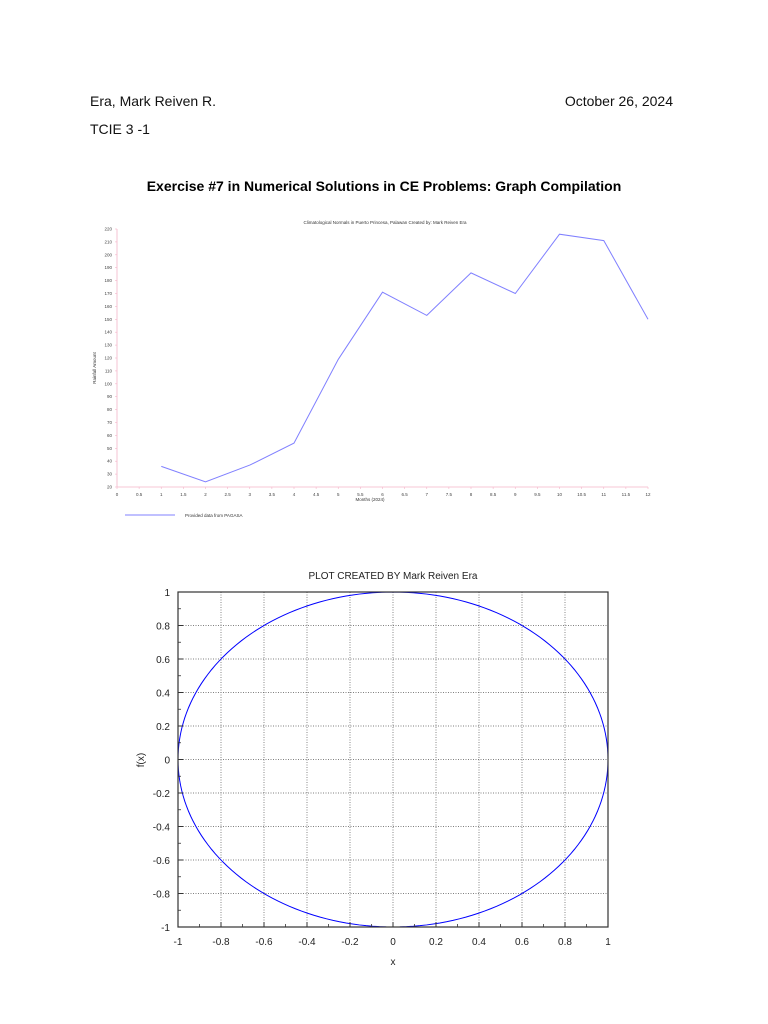  Describe the element at coordinates (618, 101) in the screenshot. I see `document-date: October 26, 2024` at that location.